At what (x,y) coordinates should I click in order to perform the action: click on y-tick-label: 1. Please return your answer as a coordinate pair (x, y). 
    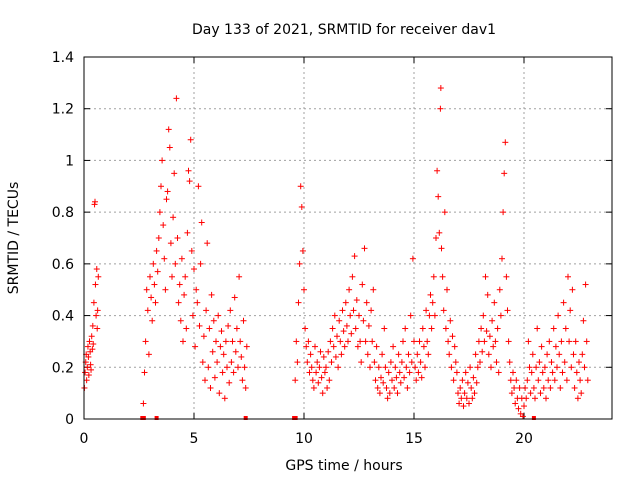
    Looking at the image, I should click on (69, 161).